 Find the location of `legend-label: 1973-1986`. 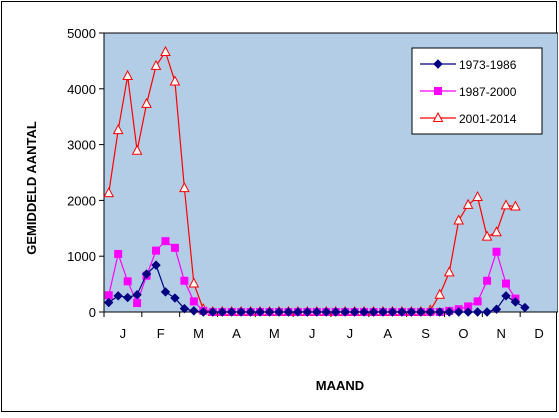

legend-label: 1973-1986 is located at coordinates (488, 65).